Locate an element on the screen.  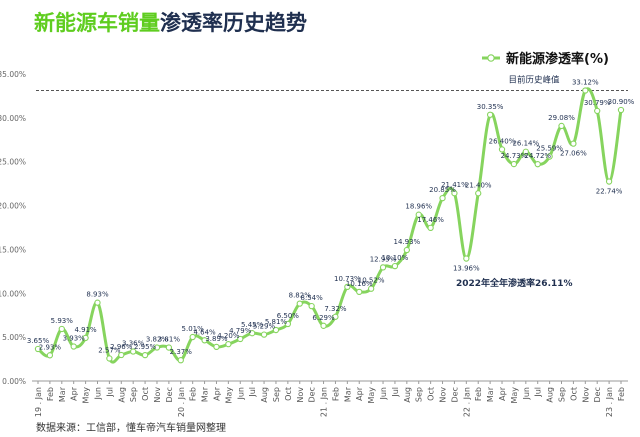
y-tick-label: 20.00% is located at coordinates (13, 206).